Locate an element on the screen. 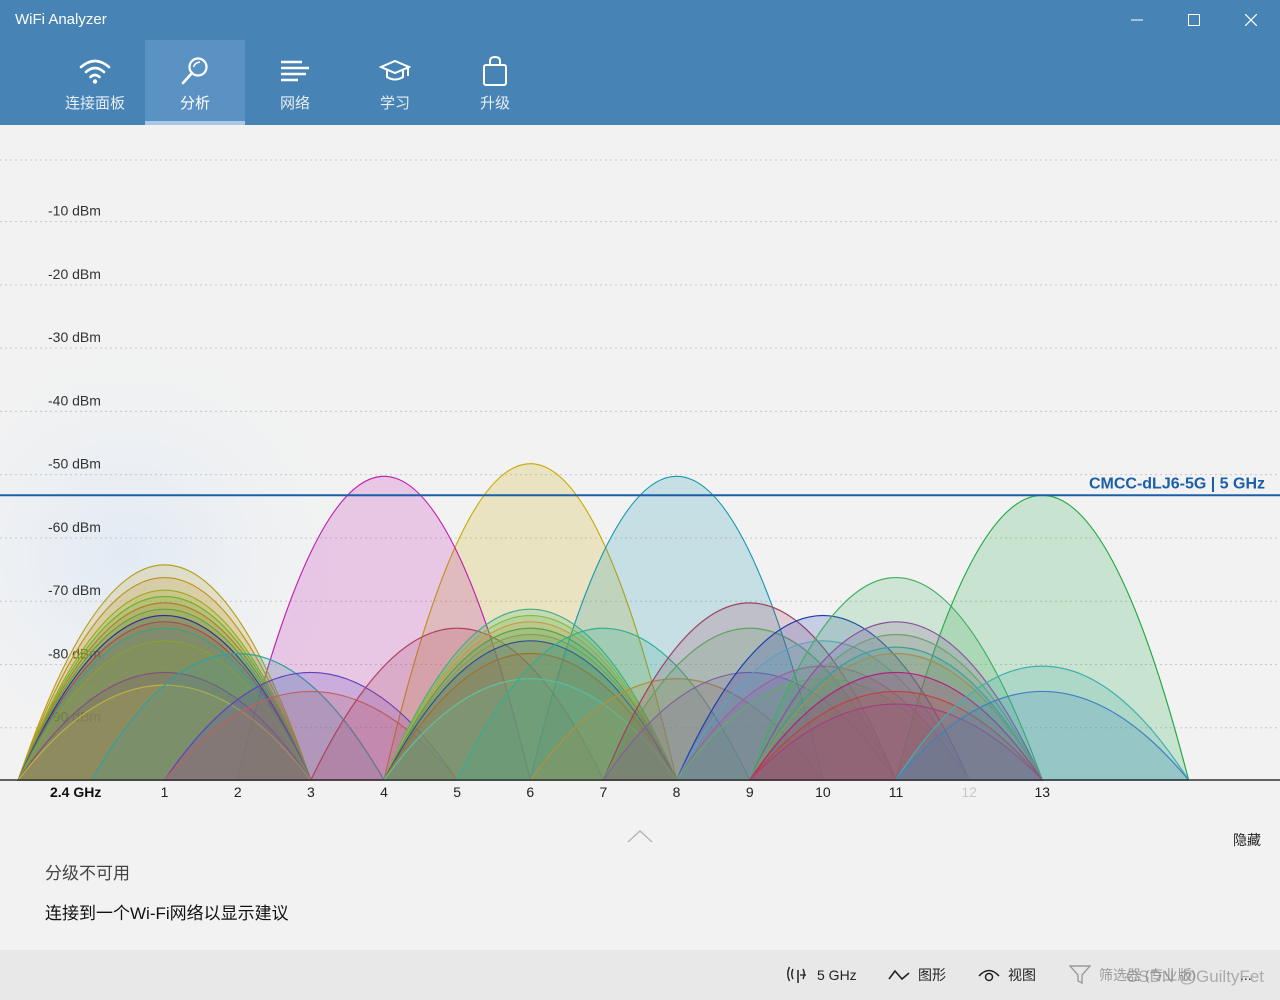 The width and height of the screenshot is (1280, 1000). maximize-button is located at coordinates (1193, 20).